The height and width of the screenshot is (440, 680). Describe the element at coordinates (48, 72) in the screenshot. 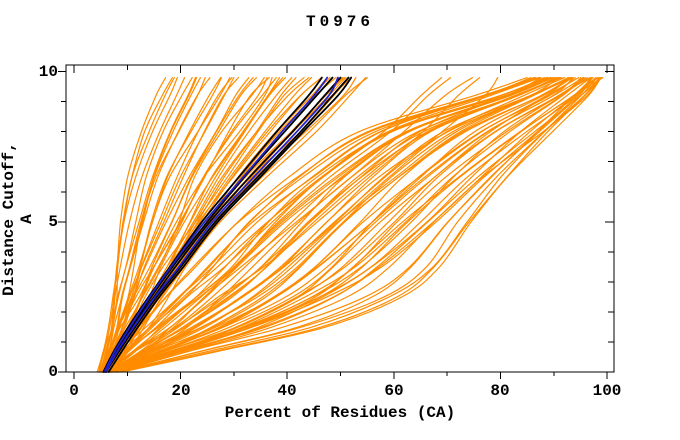

I see `y-tick-label-10: 10` at that location.